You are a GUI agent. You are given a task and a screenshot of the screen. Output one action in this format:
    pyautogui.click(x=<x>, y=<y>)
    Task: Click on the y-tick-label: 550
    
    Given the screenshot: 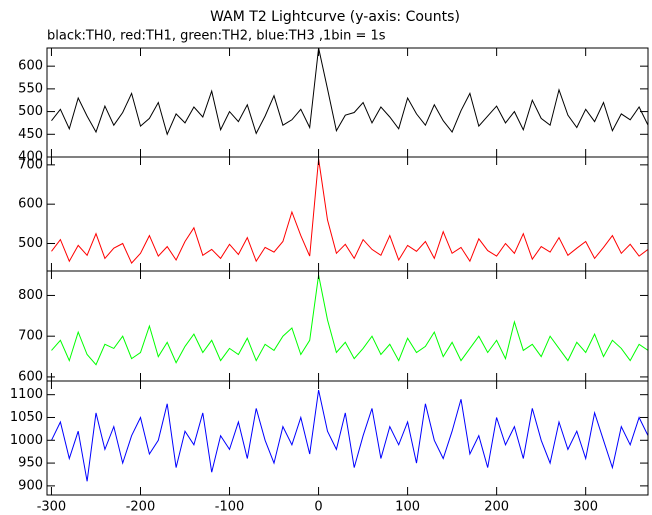 What is the action you would take?
    pyautogui.click(x=30, y=88)
    